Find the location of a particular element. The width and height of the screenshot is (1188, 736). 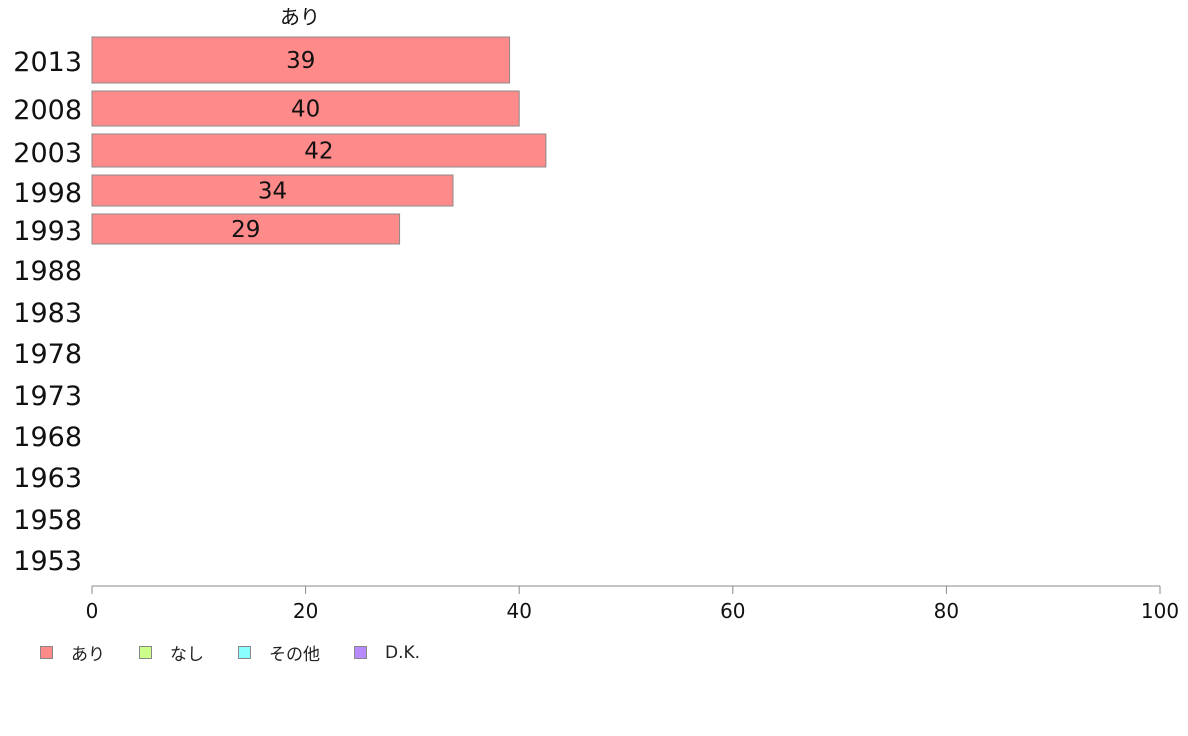

legend: あり なし その他 D.K. is located at coordinates (247, 652).